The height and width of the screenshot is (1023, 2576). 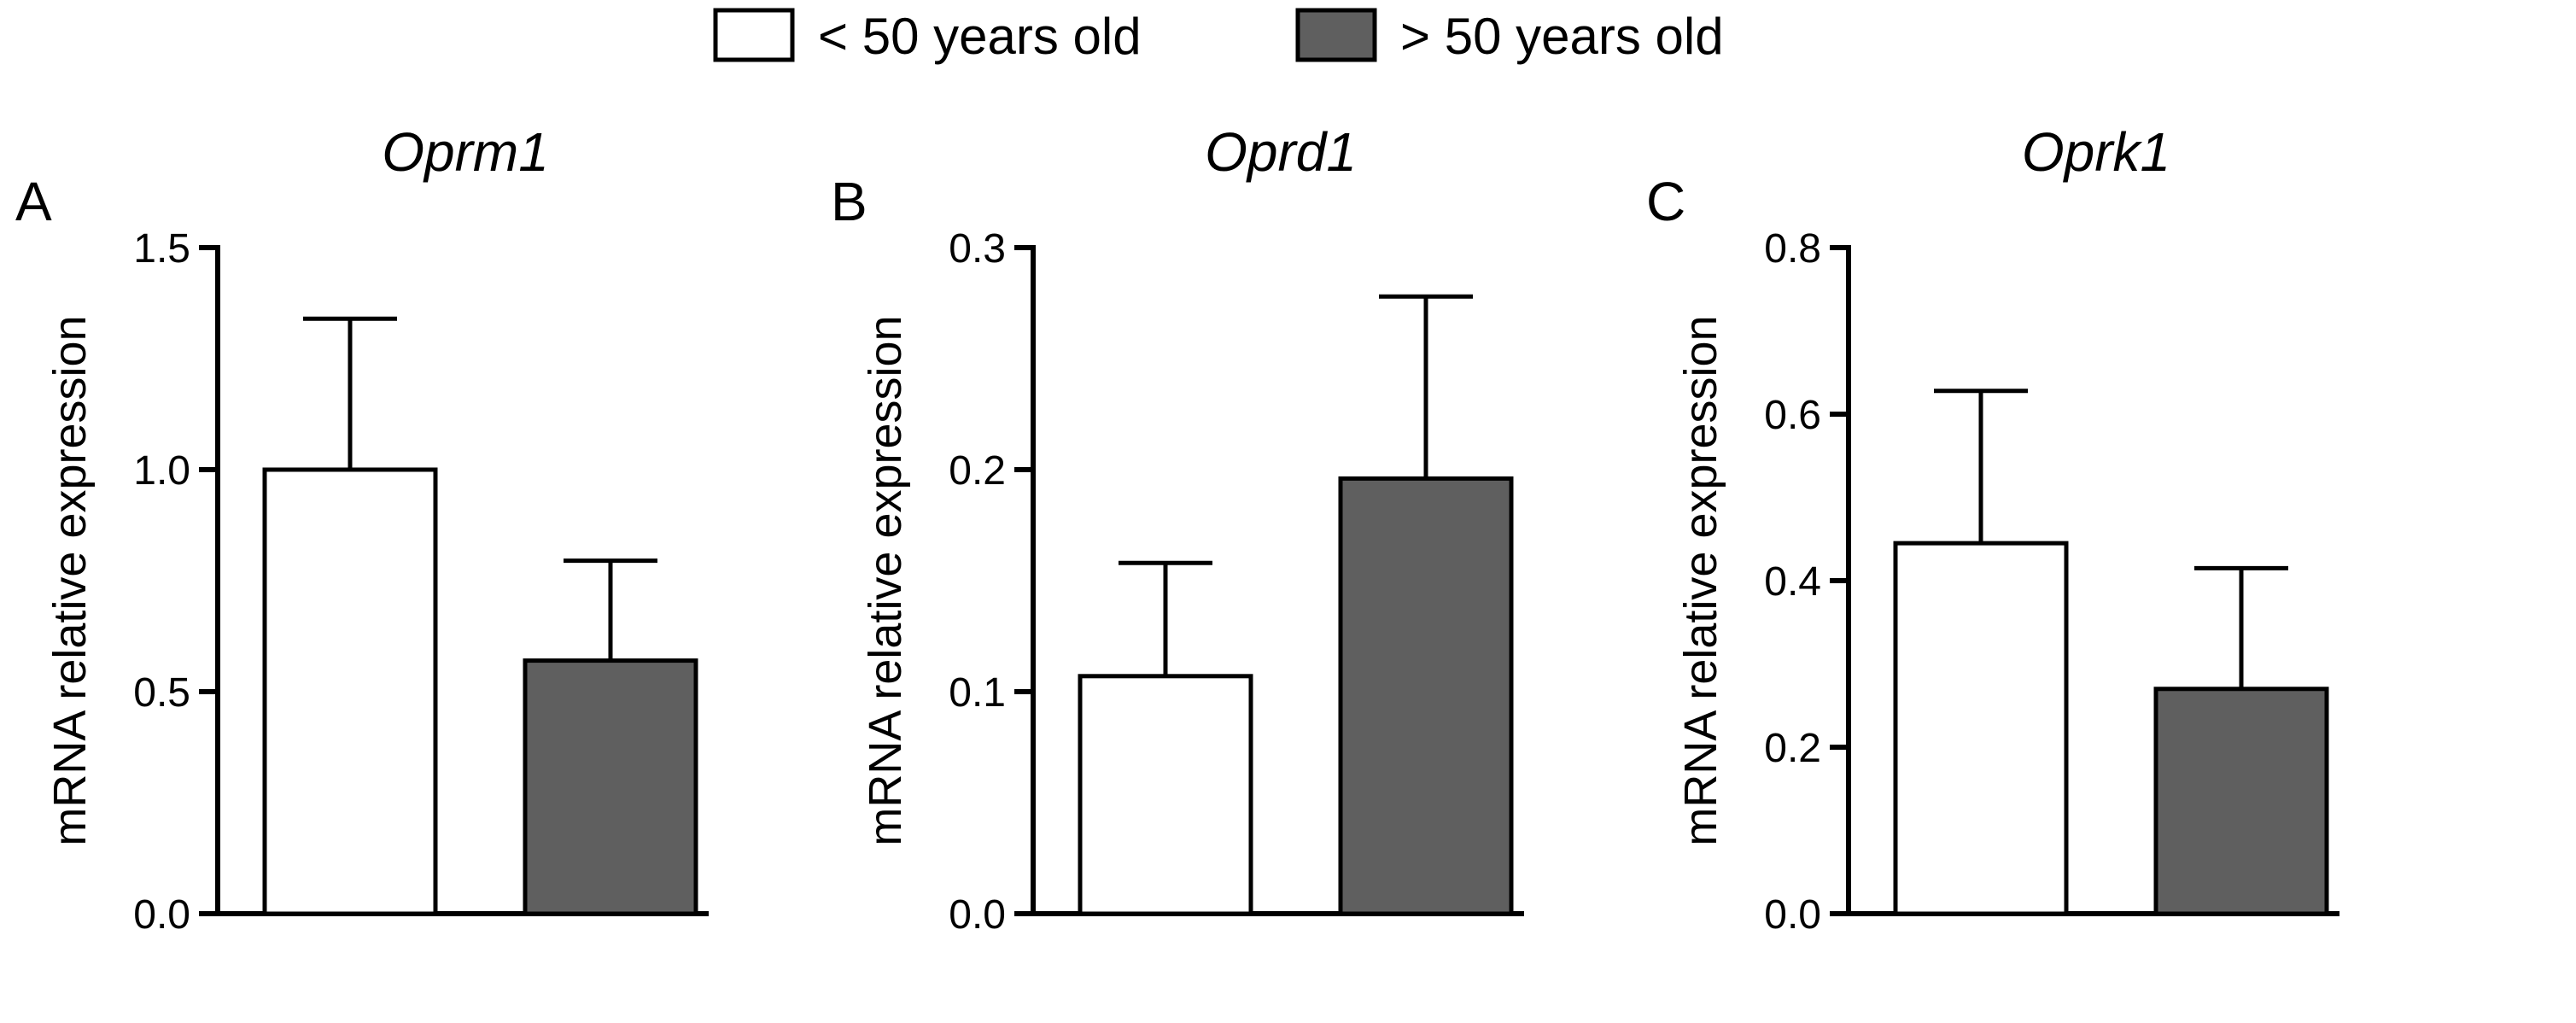 What do you see at coordinates (1665, 202) in the screenshot?
I see `panel-letter: C` at bounding box center [1665, 202].